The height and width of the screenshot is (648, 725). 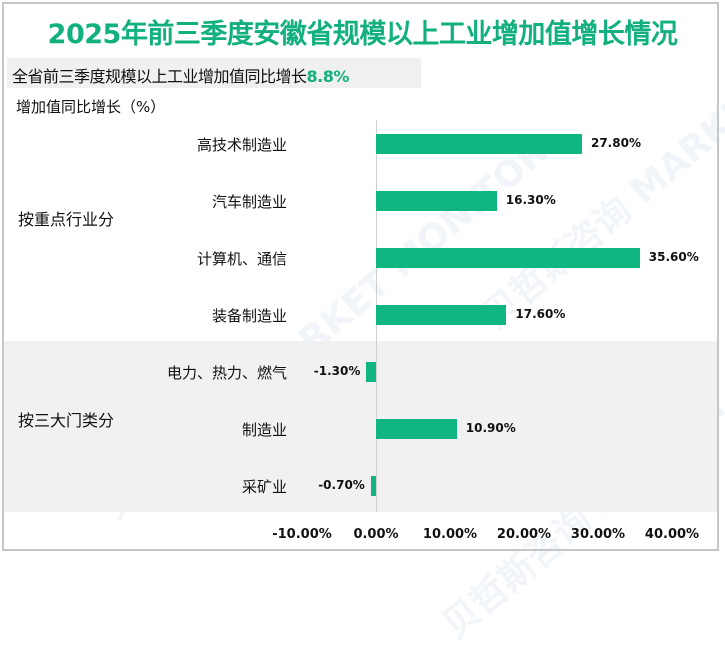 I want to click on category-label: 汽车制造业, so click(x=249, y=202).